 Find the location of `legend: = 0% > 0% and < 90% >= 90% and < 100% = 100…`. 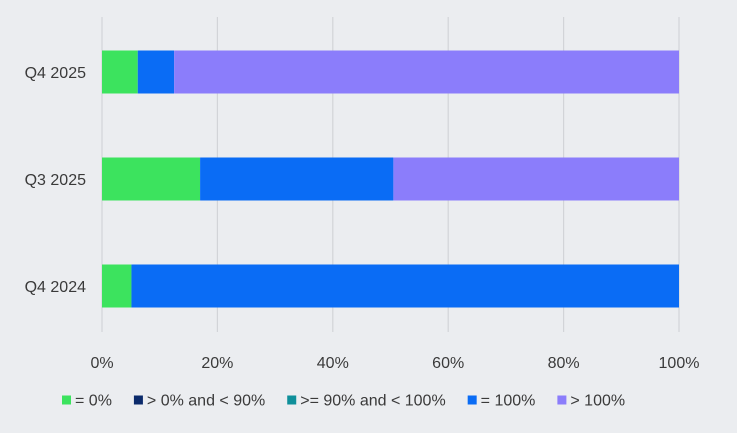

legend: = 0% > 0% and < 90% >= 90% and < 100% = 100… is located at coordinates (343, 401).